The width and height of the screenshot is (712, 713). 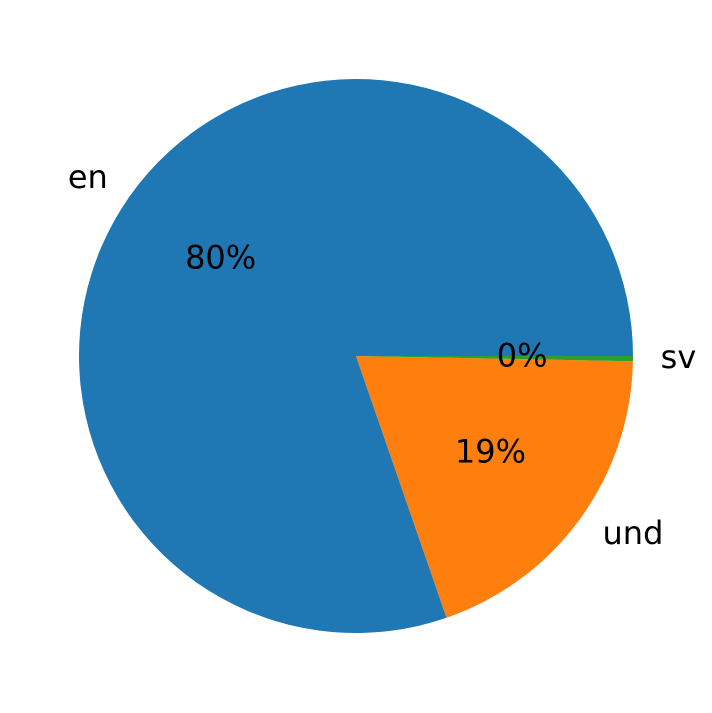 What do you see at coordinates (633, 533) in the screenshot?
I see `slice-label: und` at bounding box center [633, 533].